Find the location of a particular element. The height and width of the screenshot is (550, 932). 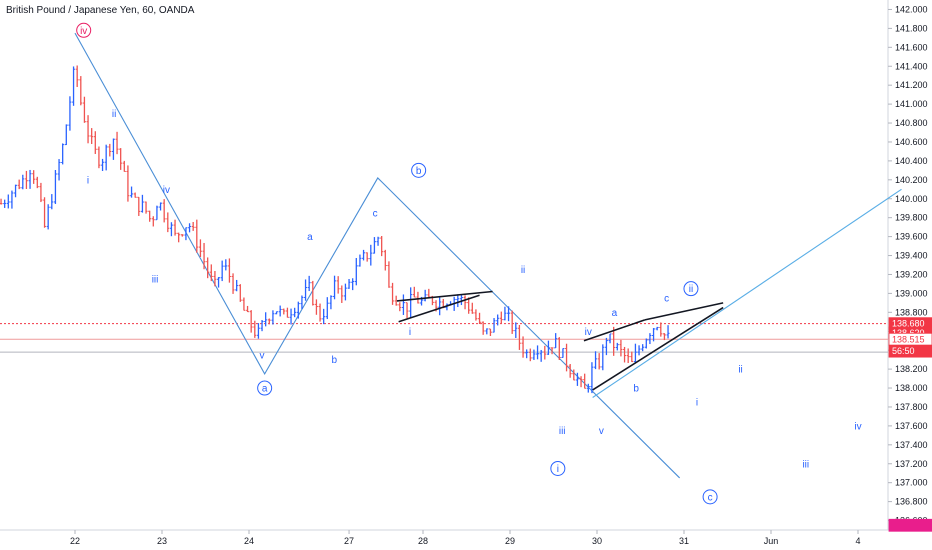

y-tick-label: 141.000 is located at coordinates (911, 104).